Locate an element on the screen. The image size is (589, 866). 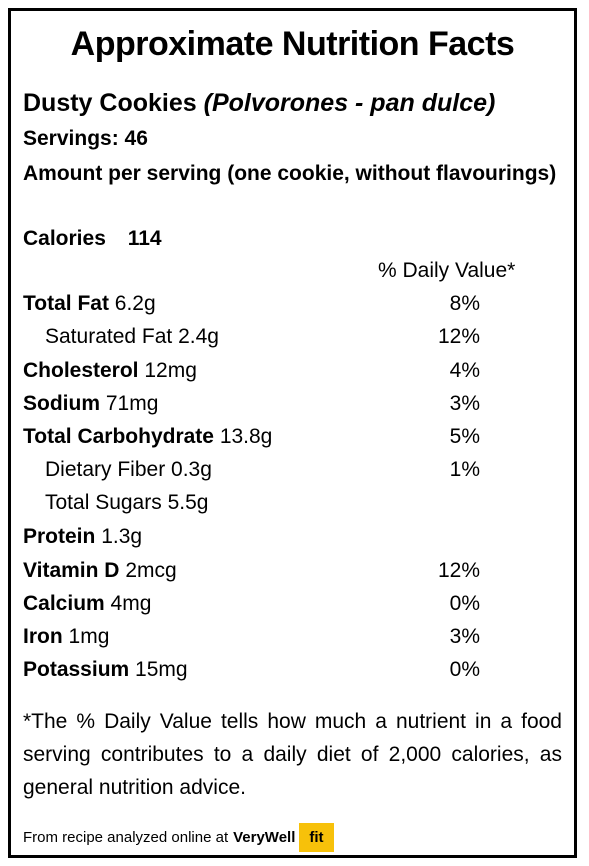
nutrient-label: Total Sugars 5.5g is located at coordinates (127, 502).